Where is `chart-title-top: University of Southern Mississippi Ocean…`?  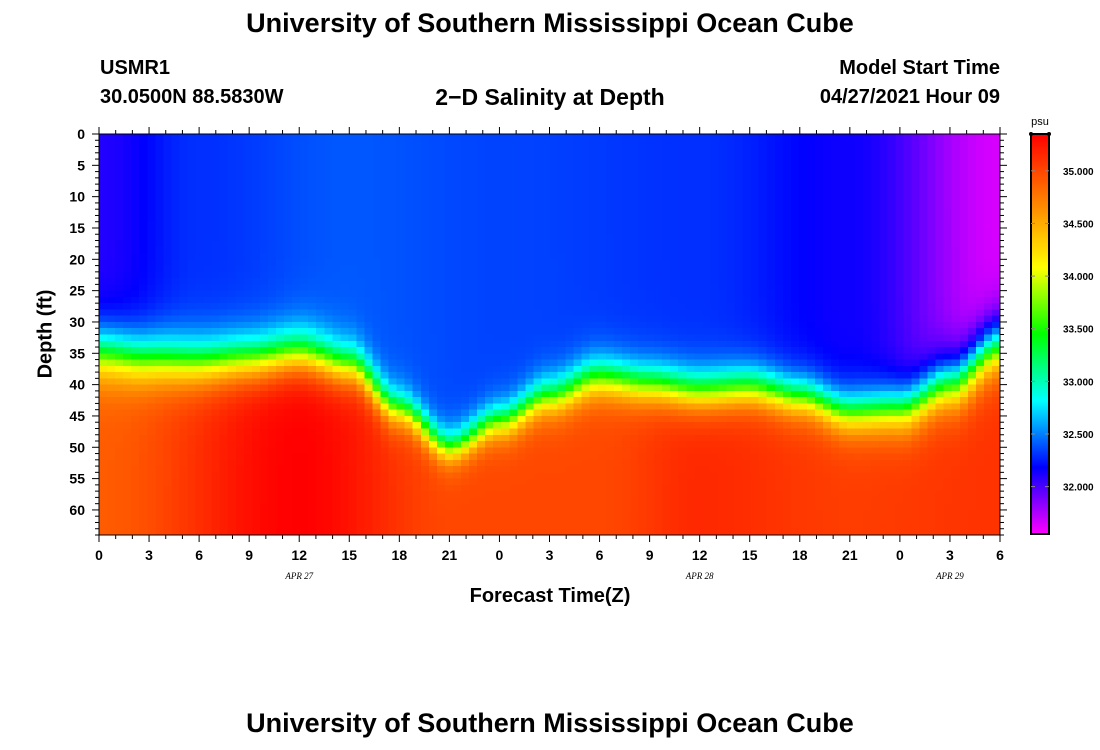 chart-title-top: University of Southern Mississippi Ocean… is located at coordinates (550, 23).